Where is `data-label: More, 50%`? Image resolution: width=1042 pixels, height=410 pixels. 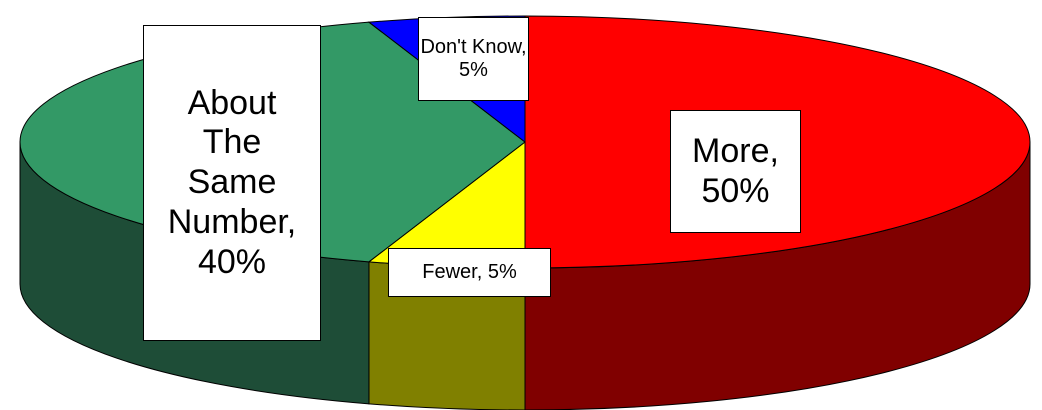 data-label: More, 50% is located at coordinates (735, 170).